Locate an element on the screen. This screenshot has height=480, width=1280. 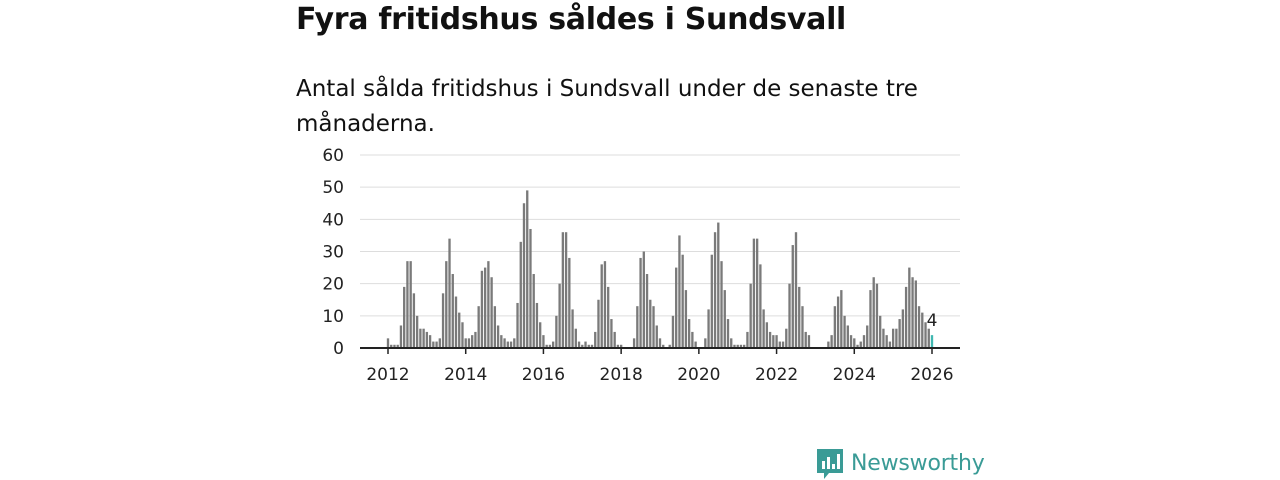
page-title: Fyra fritidshus såldes i Sundsvall is located at coordinates (571, 19).